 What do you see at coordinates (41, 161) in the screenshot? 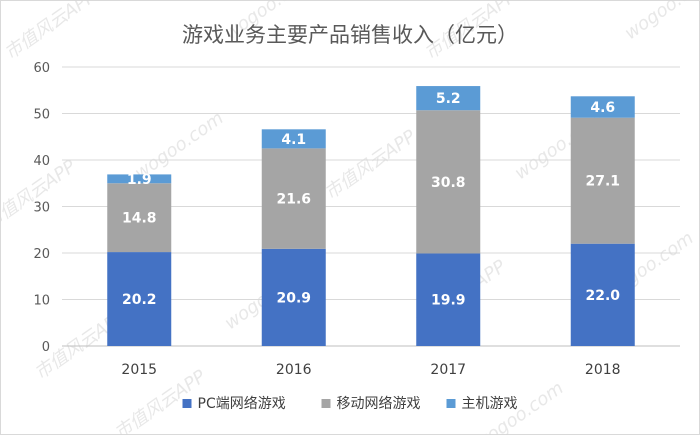
I see `y-tick-label: 40` at bounding box center [41, 161].